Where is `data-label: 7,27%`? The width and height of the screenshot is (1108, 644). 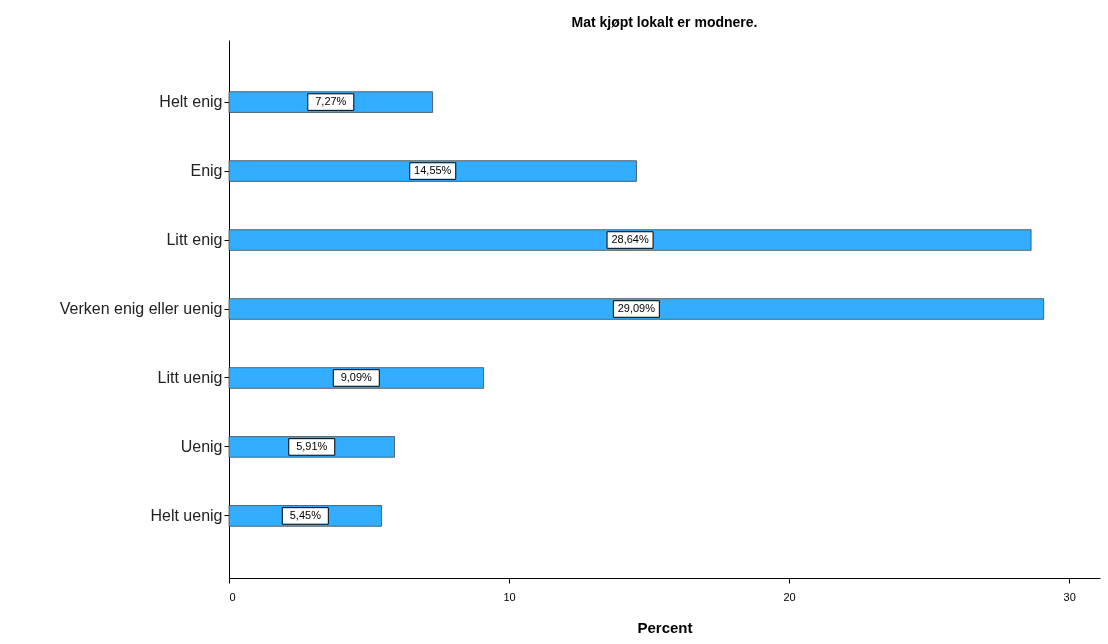
data-label: 7,27% is located at coordinates (331, 101).